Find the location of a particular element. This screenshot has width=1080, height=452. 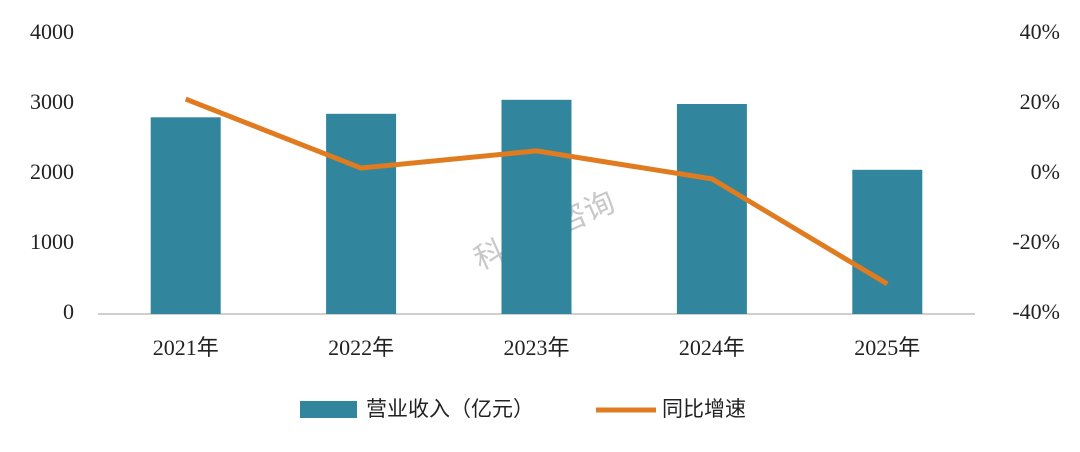

x-tick-label: 2021年 is located at coordinates (186, 347).